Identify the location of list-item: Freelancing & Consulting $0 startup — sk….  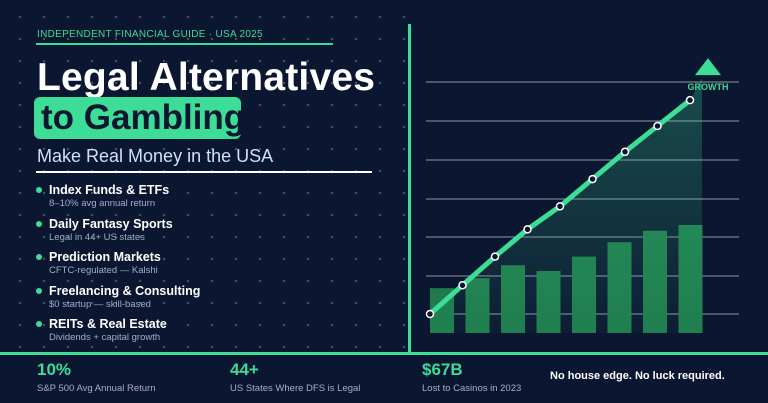
(201, 301).